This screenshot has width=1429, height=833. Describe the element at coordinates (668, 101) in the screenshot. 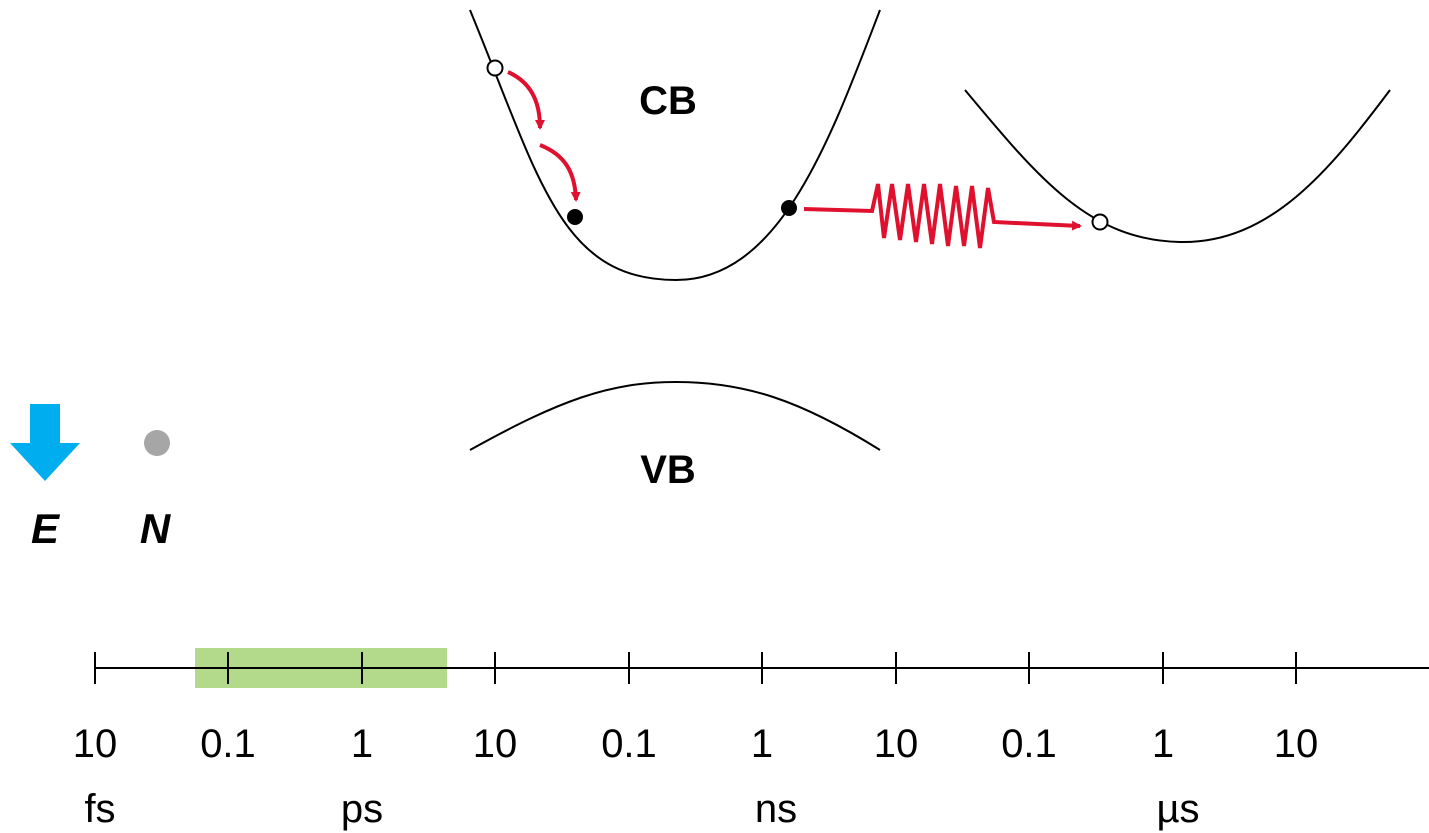

I see `conduction-band-label: CB` at that location.